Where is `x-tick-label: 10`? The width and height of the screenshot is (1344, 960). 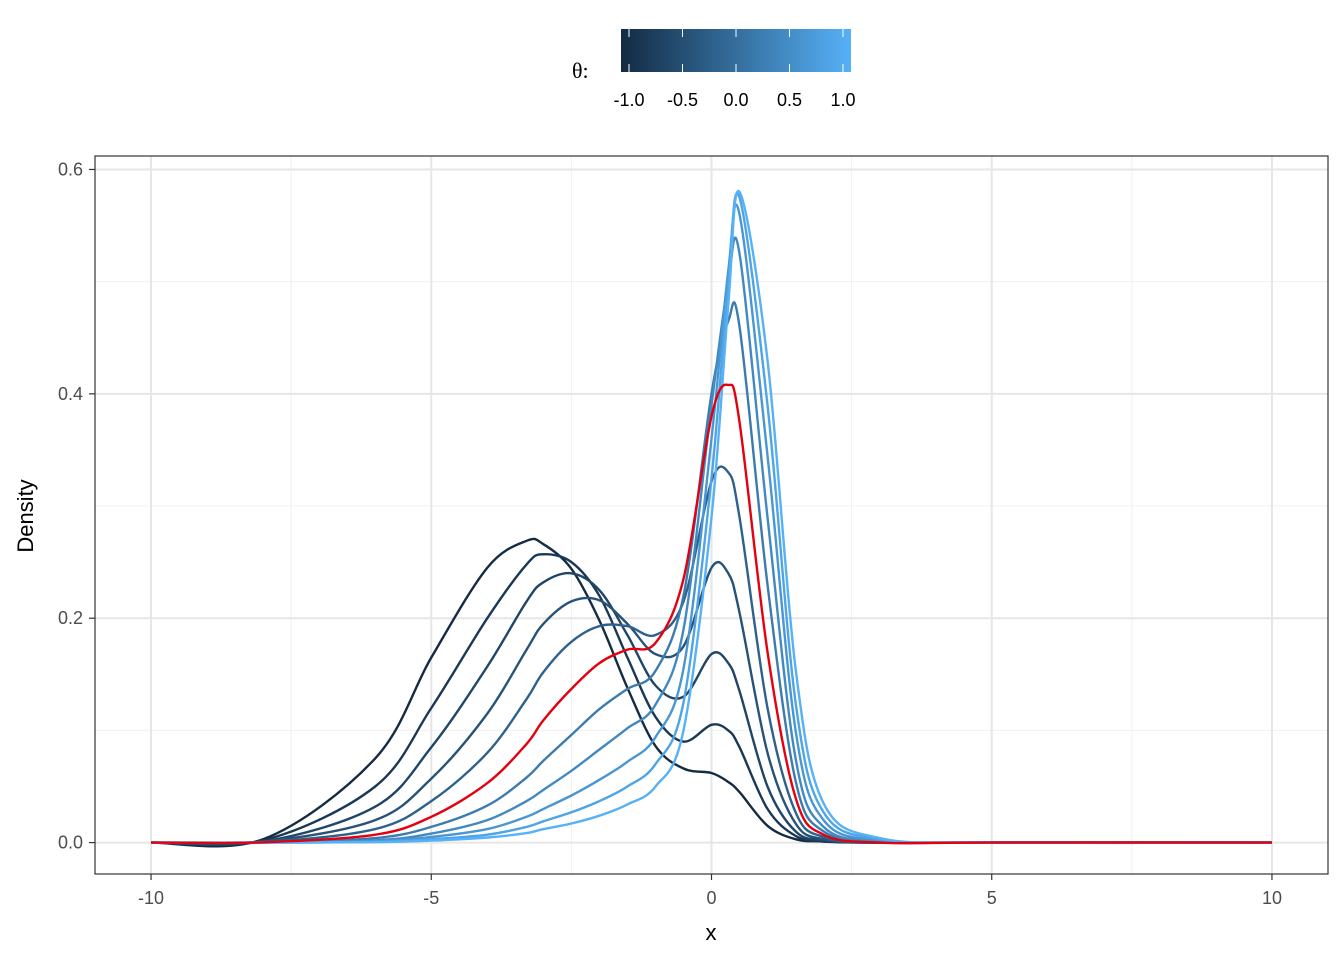
x-tick-label: 10 is located at coordinates (1272, 898).